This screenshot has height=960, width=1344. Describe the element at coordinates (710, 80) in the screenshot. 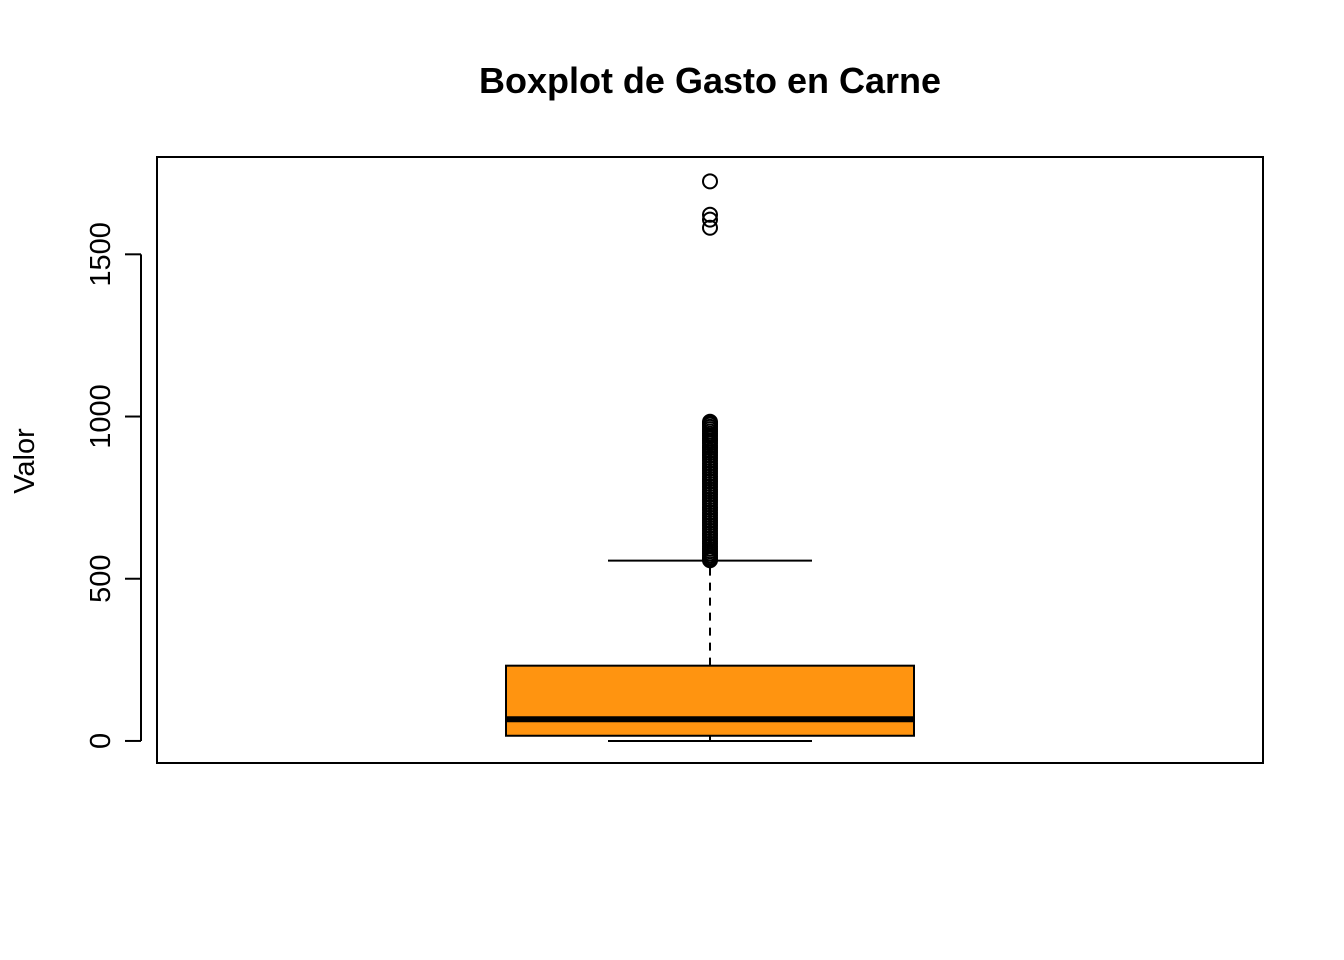

I see `chart-title: Boxplot de Gasto en Carne` at that location.